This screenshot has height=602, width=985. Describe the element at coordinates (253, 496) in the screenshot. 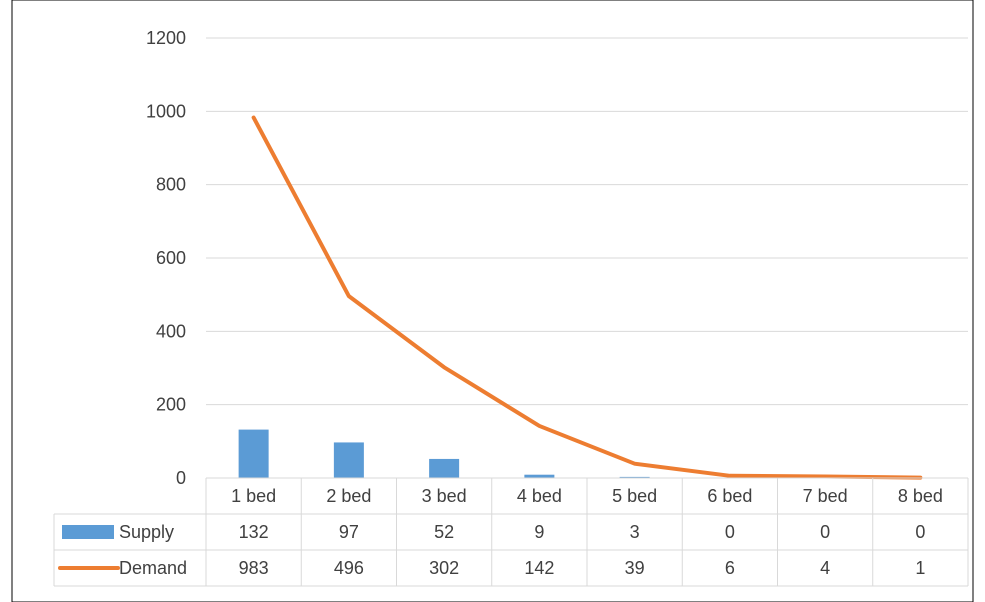

I see `category-label: 1 bed` at that location.